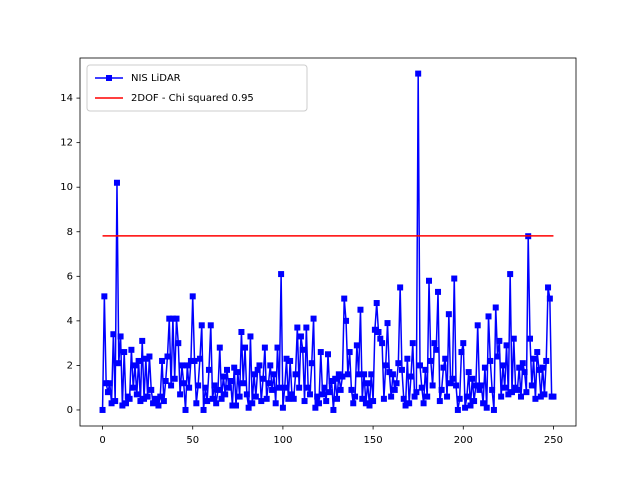 Image resolution: width=640 pixels, height=480 pixels. What do you see at coordinates (66, 98) in the screenshot?
I see `y-tick-label: 14` at bounding box center [66, 98].